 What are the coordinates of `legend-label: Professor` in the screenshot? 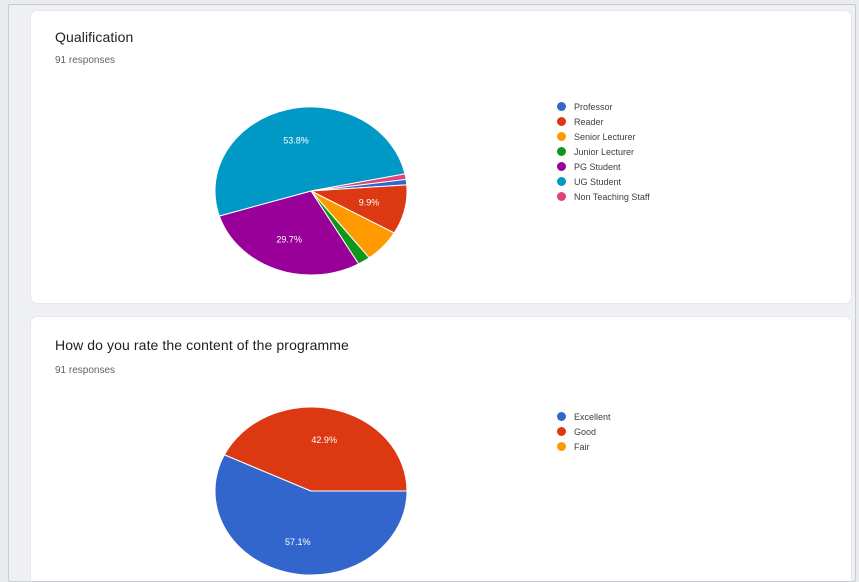 It's located at (593, 106).